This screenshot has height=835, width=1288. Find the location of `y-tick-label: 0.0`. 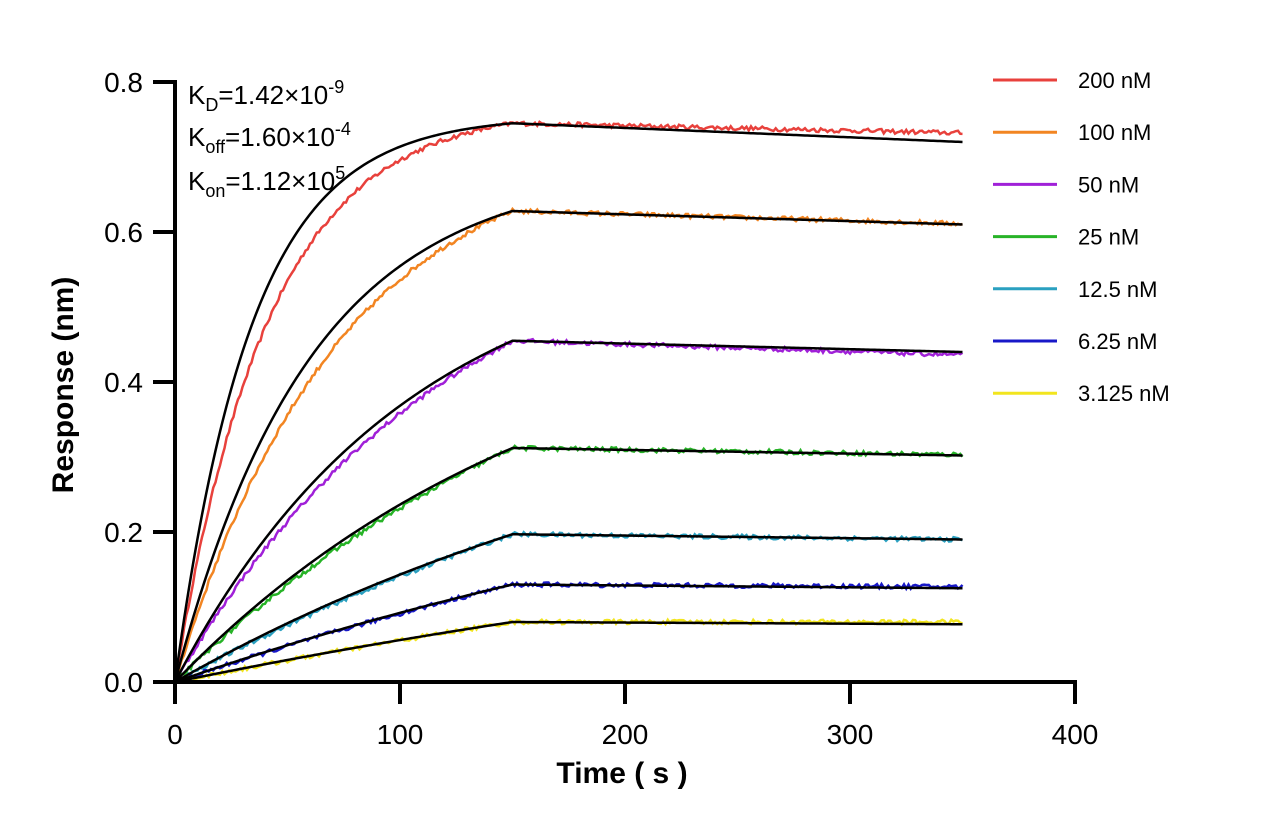

y-tick-label: 0.0 is located at coordinates (123, 682).